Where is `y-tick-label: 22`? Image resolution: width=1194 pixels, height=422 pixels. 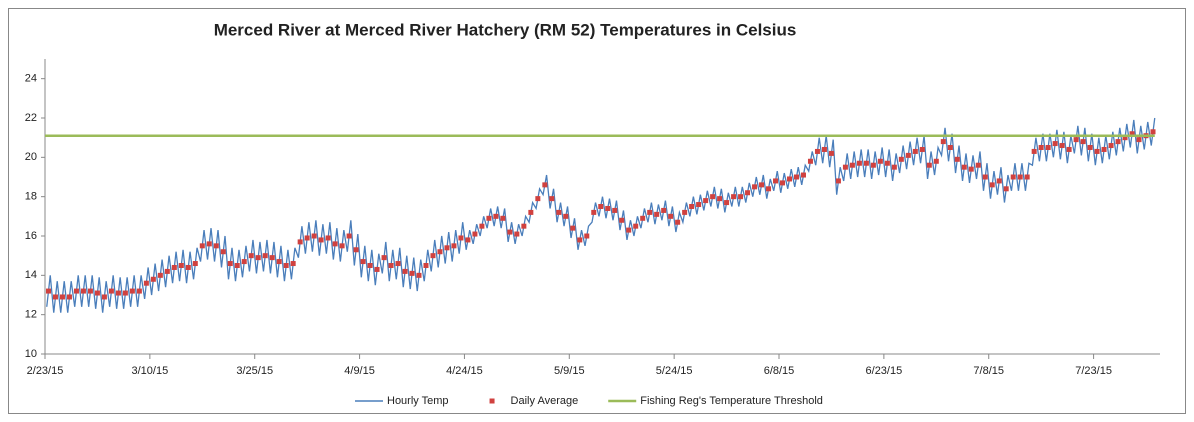 y-tick-label: 22 is located at coordinates (31, 118).